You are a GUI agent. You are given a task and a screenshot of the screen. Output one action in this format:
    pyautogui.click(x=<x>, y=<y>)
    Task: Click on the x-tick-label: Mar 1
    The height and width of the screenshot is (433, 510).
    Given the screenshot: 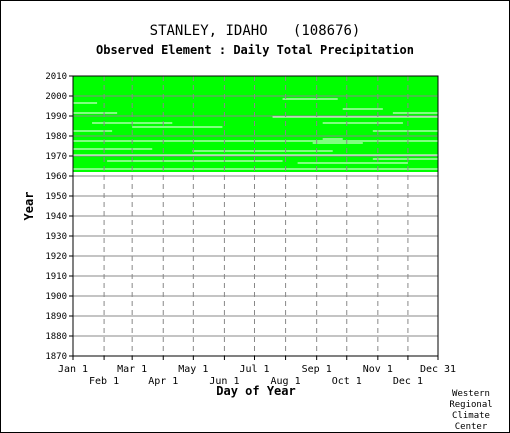 What is the action you would take?
    pyautogui.click(x=132, y=369)
    